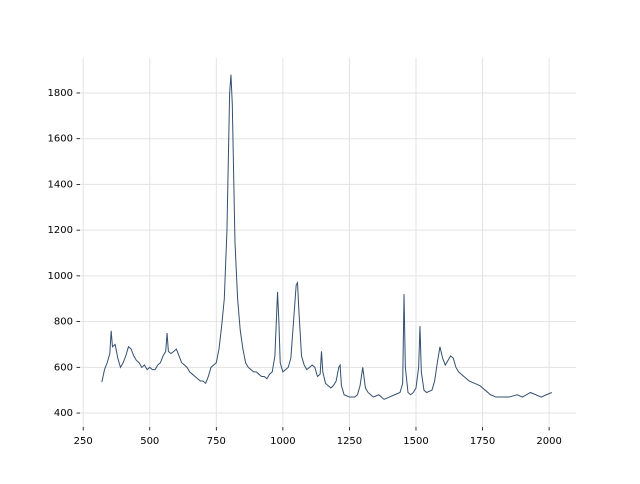  What do you see at coordinates (63, 413) in the screenshot?
I see `y-tick-label: 400` at bounding box center [63, 413].